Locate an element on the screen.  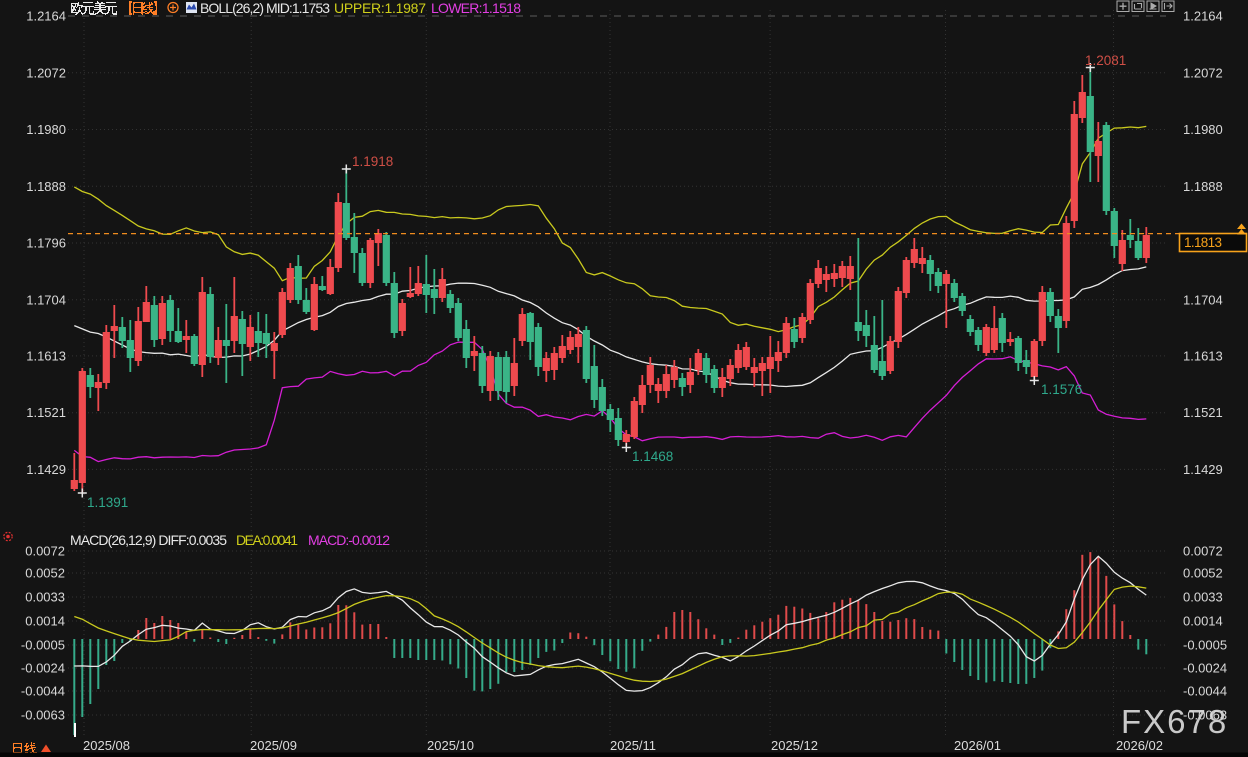
svg-text: LOWER:1.1518 is located at coordinates (476, 8).